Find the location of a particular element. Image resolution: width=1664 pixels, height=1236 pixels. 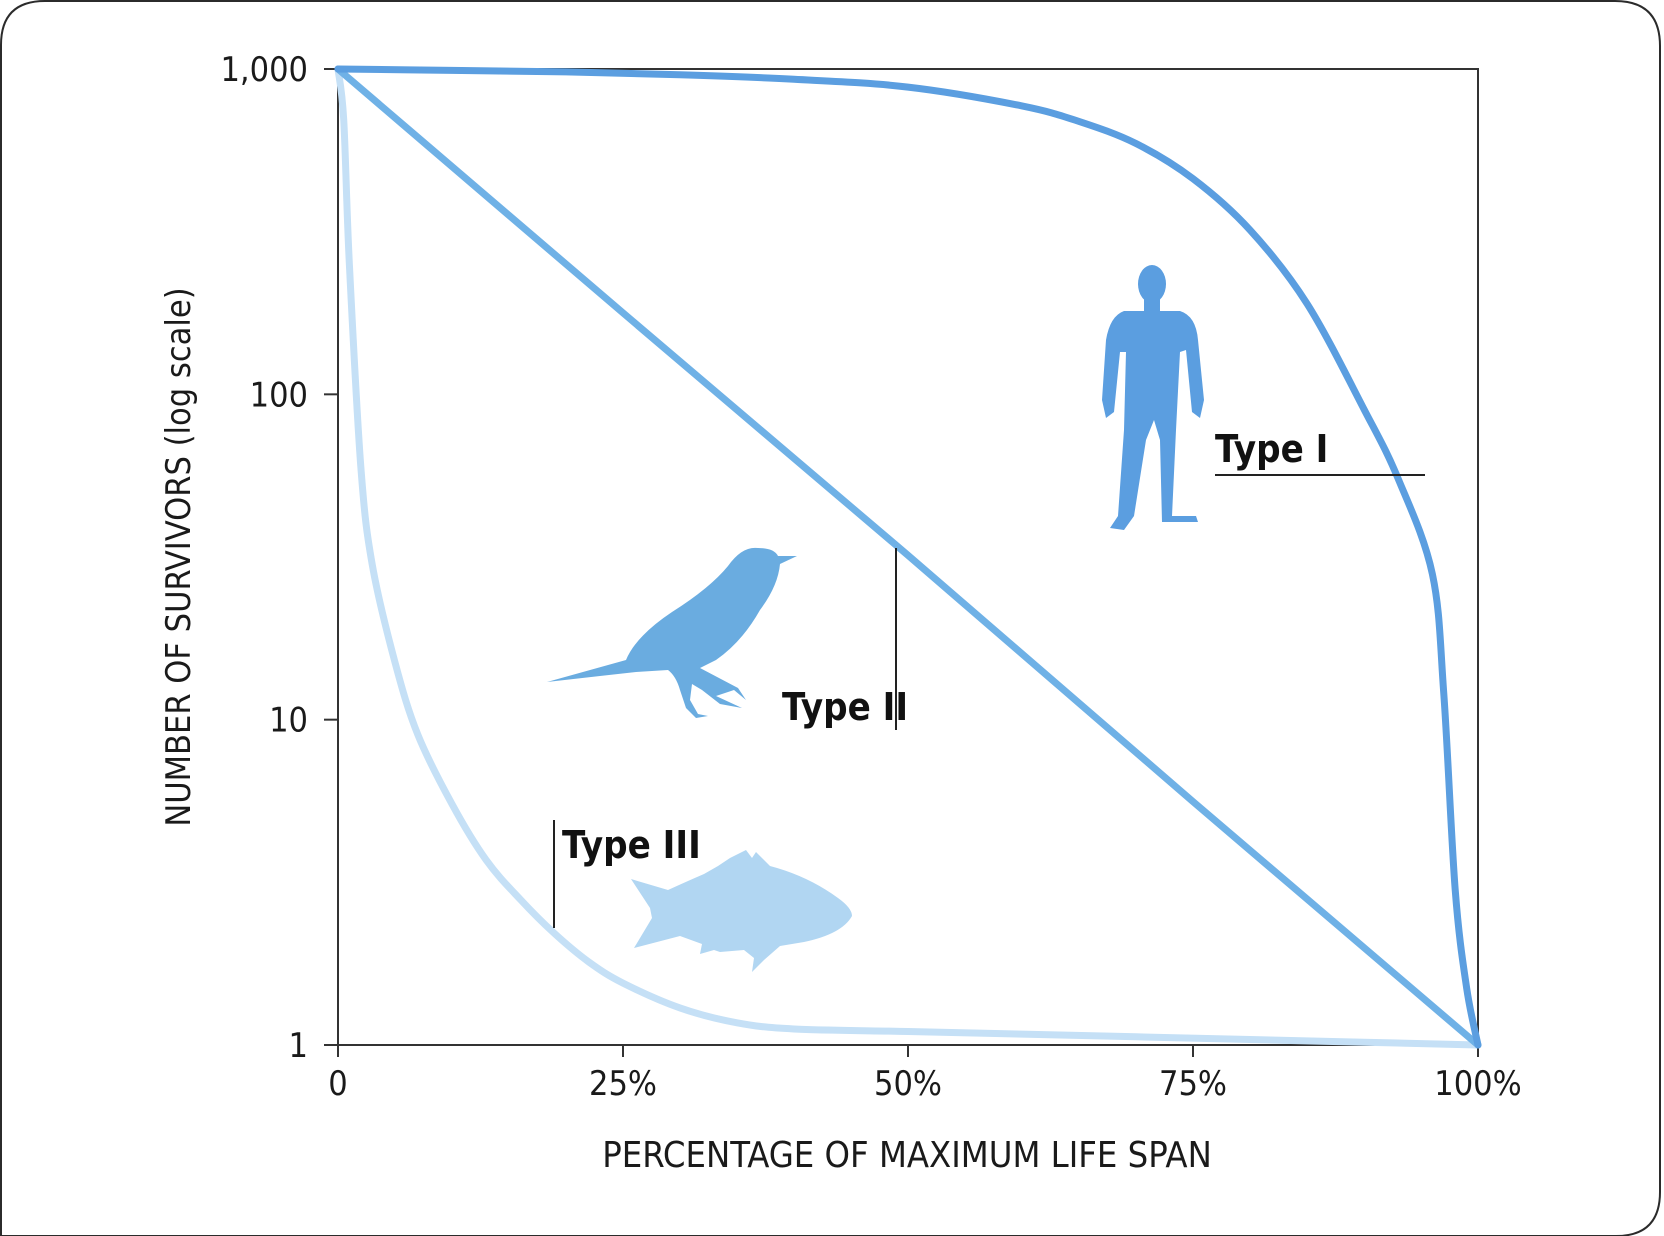

type1-label: Type I is located at coordinates (1271, 449).